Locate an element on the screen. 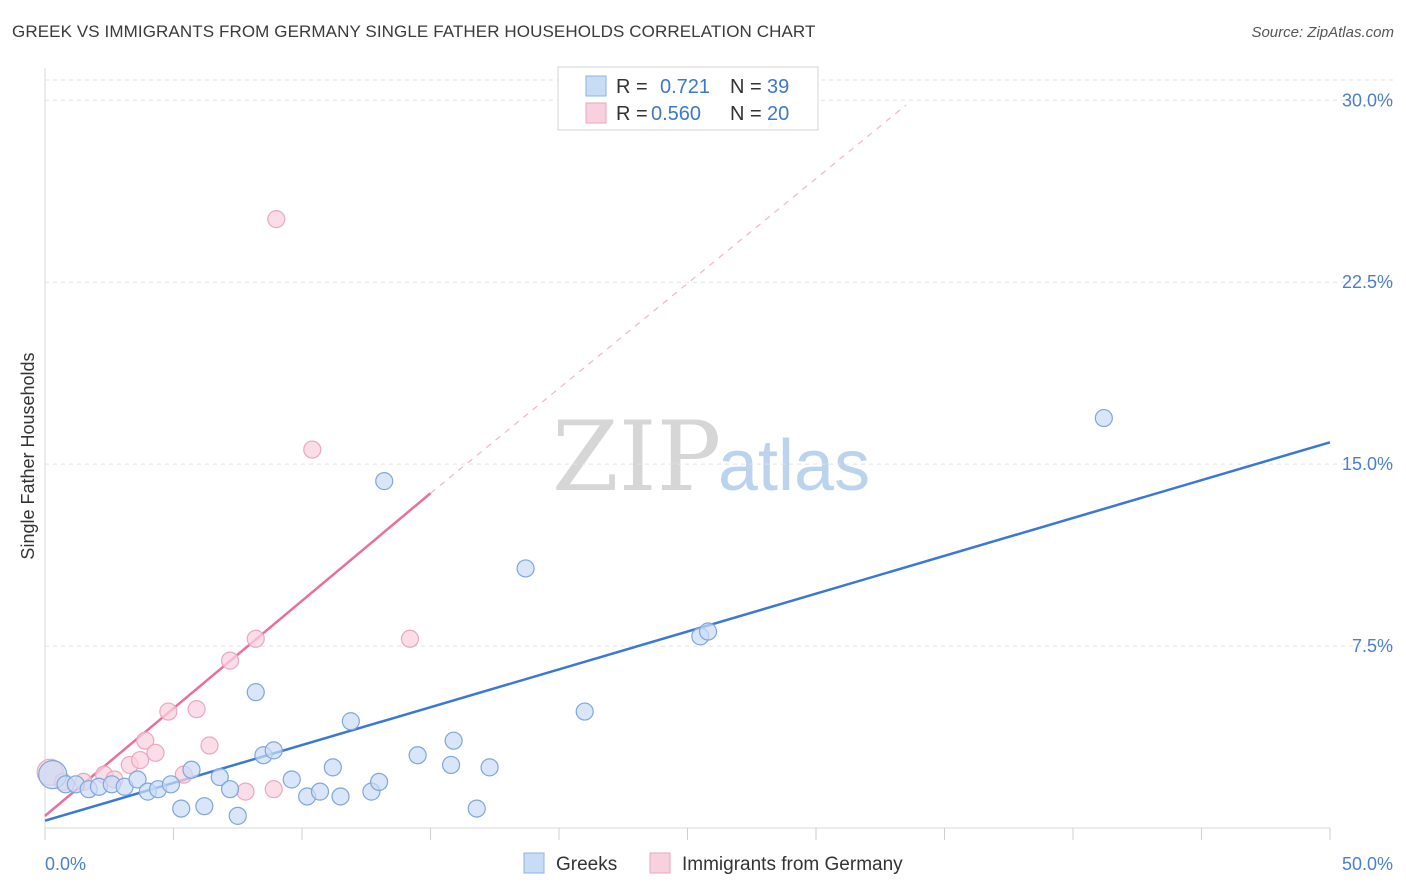  legend-r-label-2: R = is located at coordinates (632, 114).